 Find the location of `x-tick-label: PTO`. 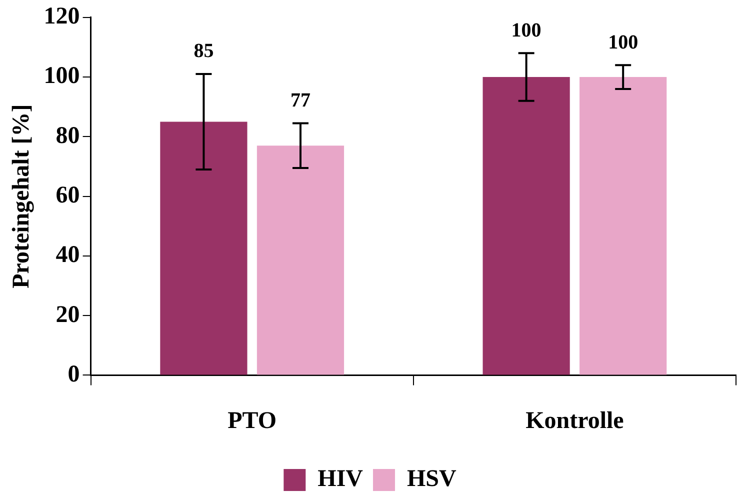

x-tick-label: PTO is located at coordinates (252, 421).